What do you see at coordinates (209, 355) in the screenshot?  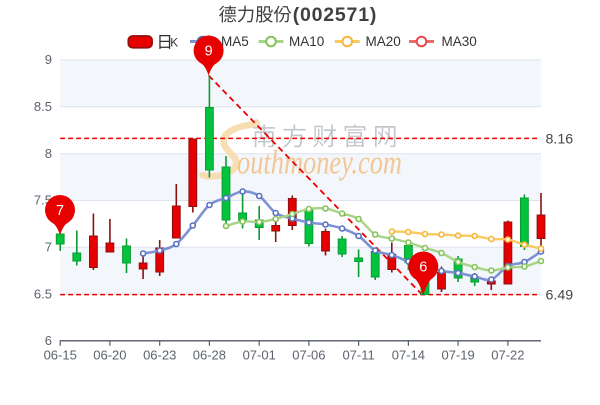 I see `svg-text: 06-28` at bounding box center [209, 355].